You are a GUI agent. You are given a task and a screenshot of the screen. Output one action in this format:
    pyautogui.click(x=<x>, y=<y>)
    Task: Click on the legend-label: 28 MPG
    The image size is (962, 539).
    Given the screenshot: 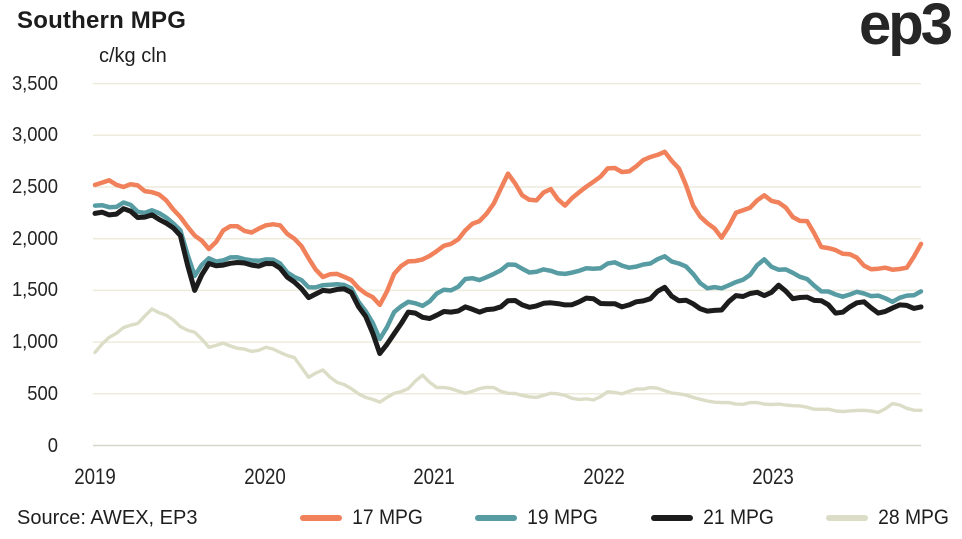 What is the action you would take?
    pyautogui.click(x=913, y=517)
    